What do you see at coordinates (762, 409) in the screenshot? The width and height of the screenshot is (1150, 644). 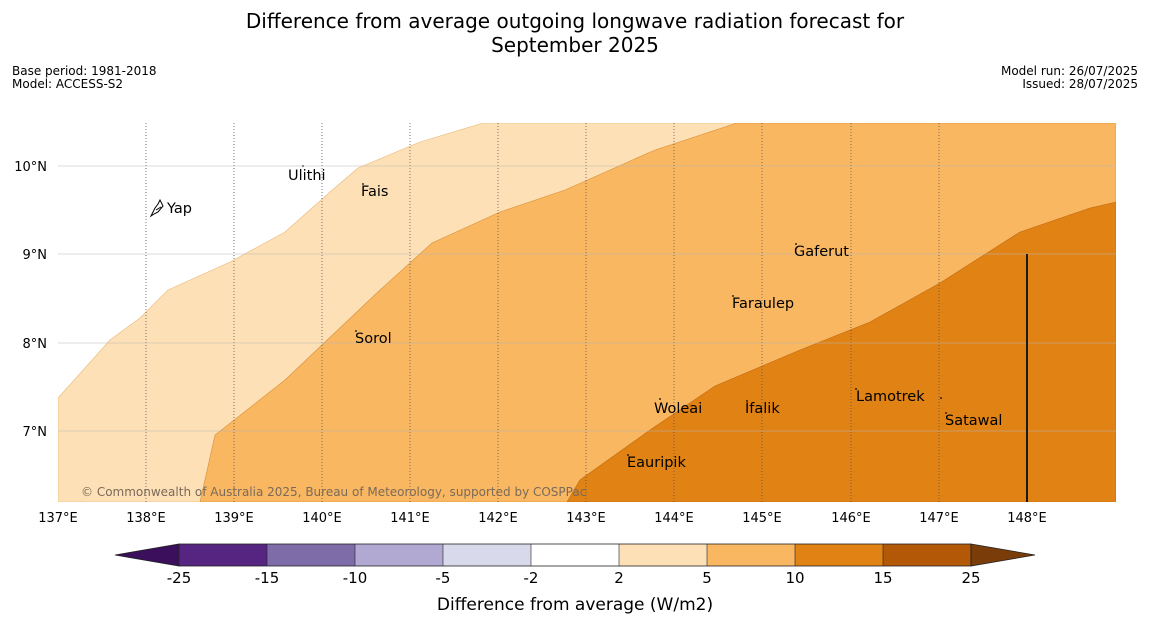 I see `place-ifalik: Ifalik` at bounding box center [762, 409].